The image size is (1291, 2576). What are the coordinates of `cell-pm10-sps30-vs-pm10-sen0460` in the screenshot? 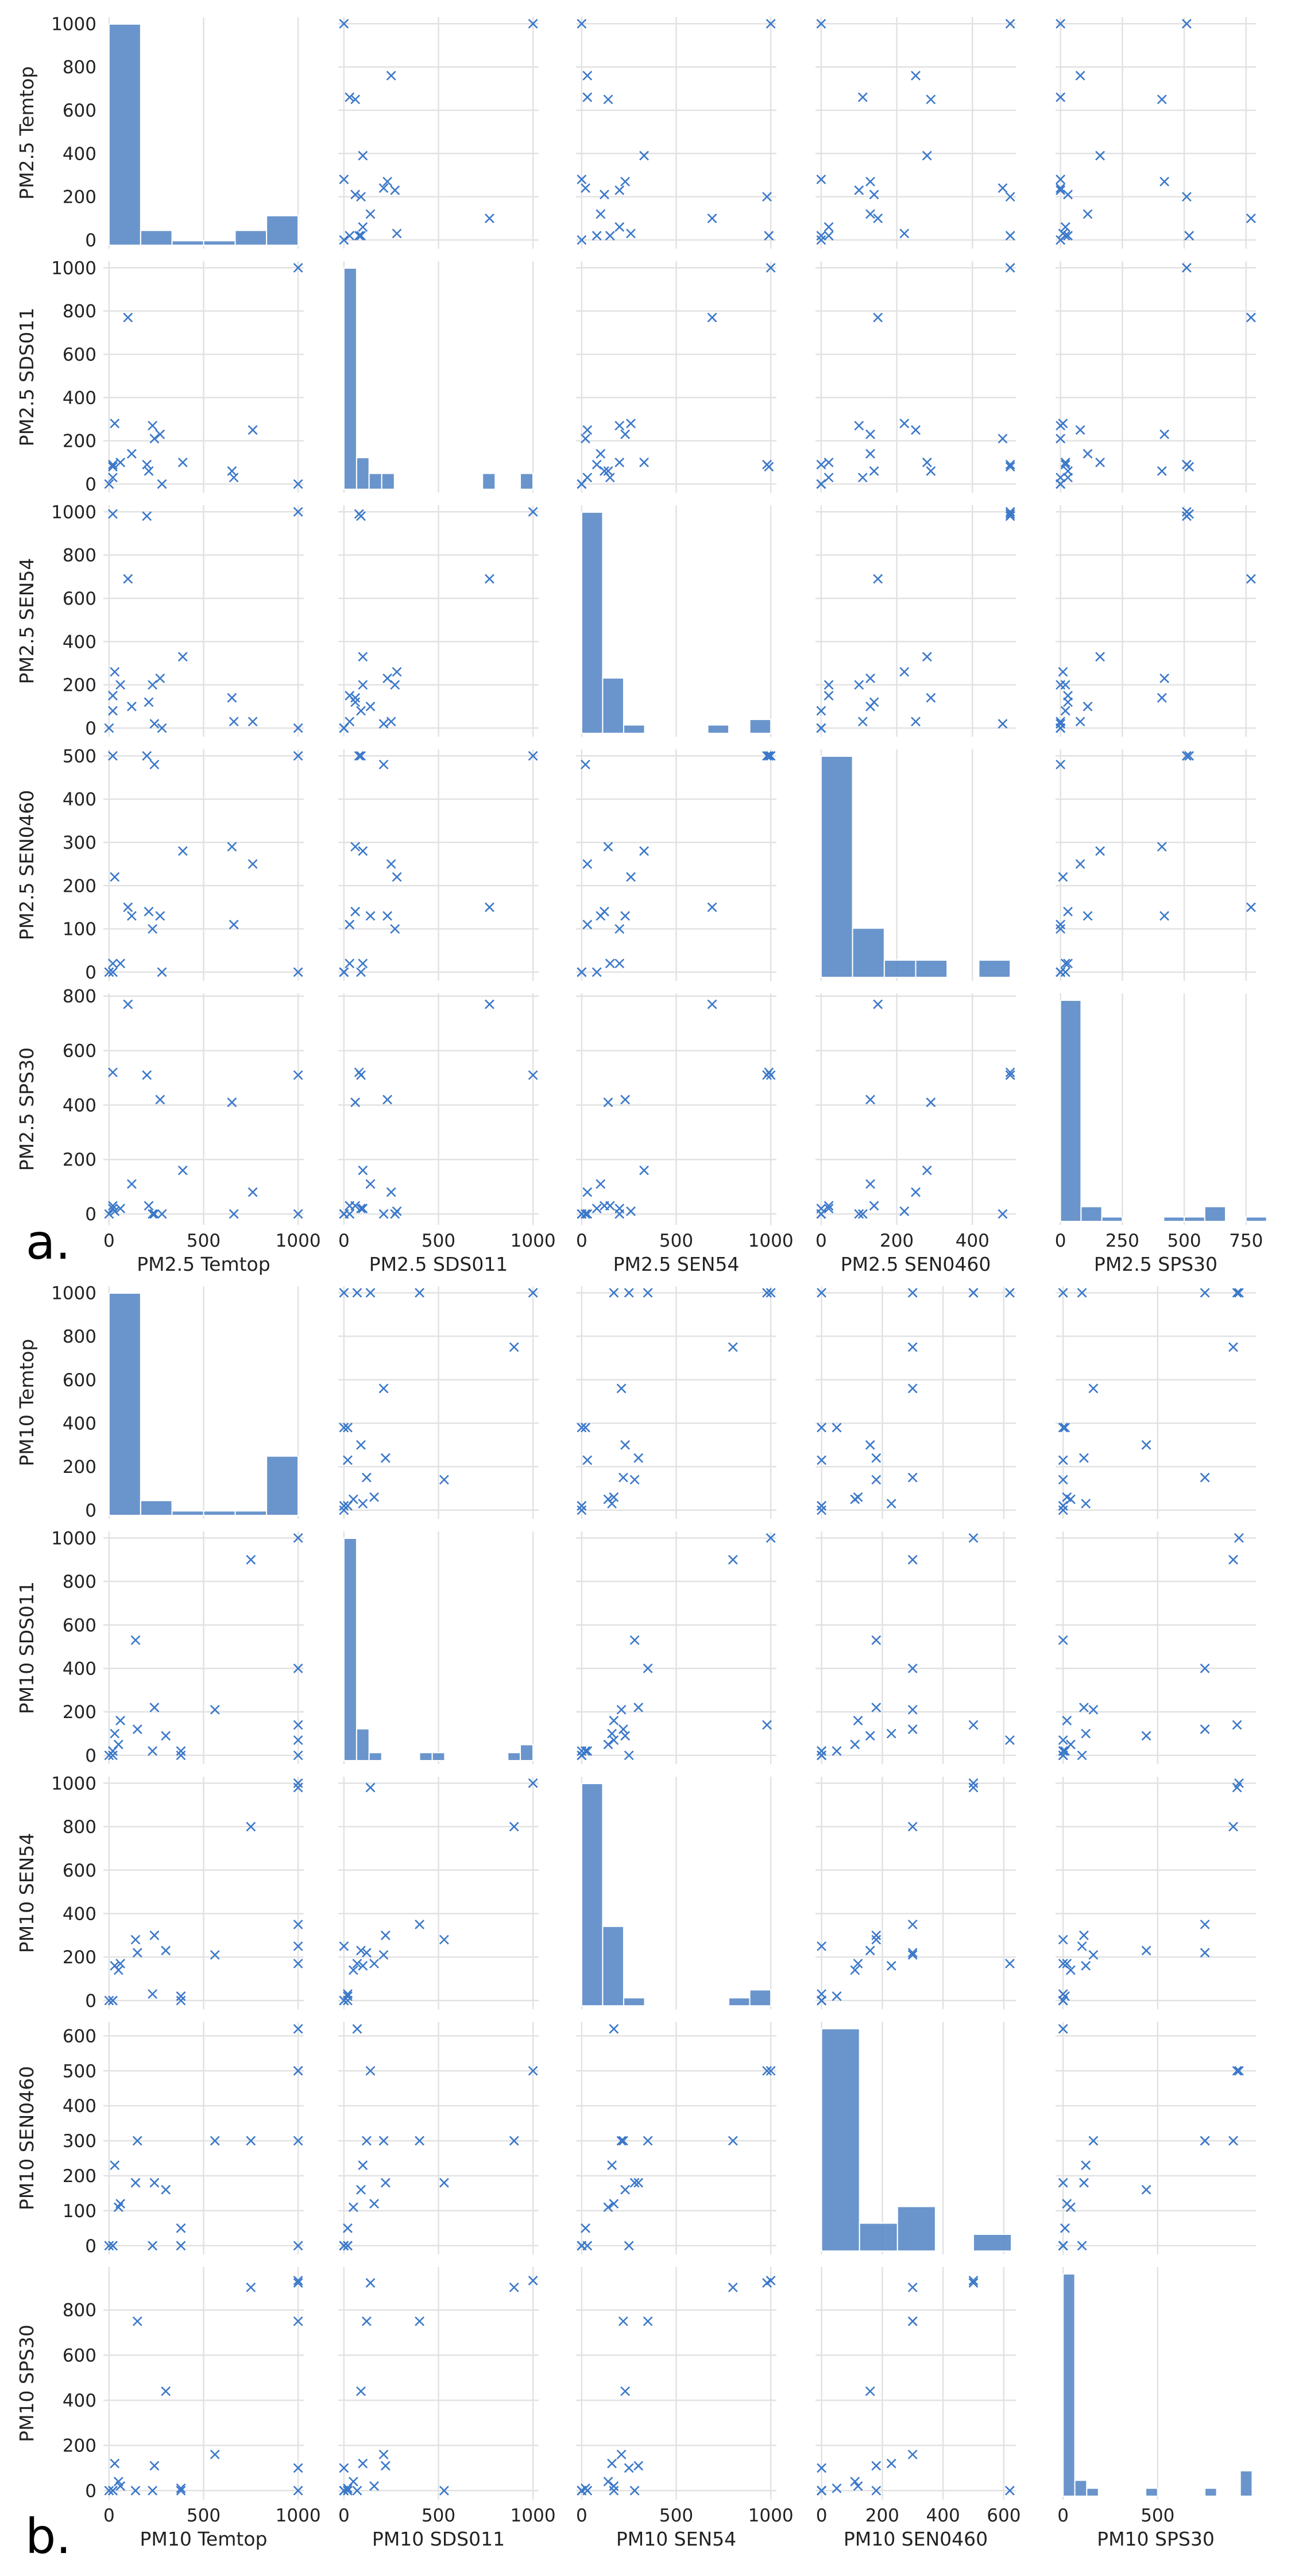 It's located at (915, 2383).